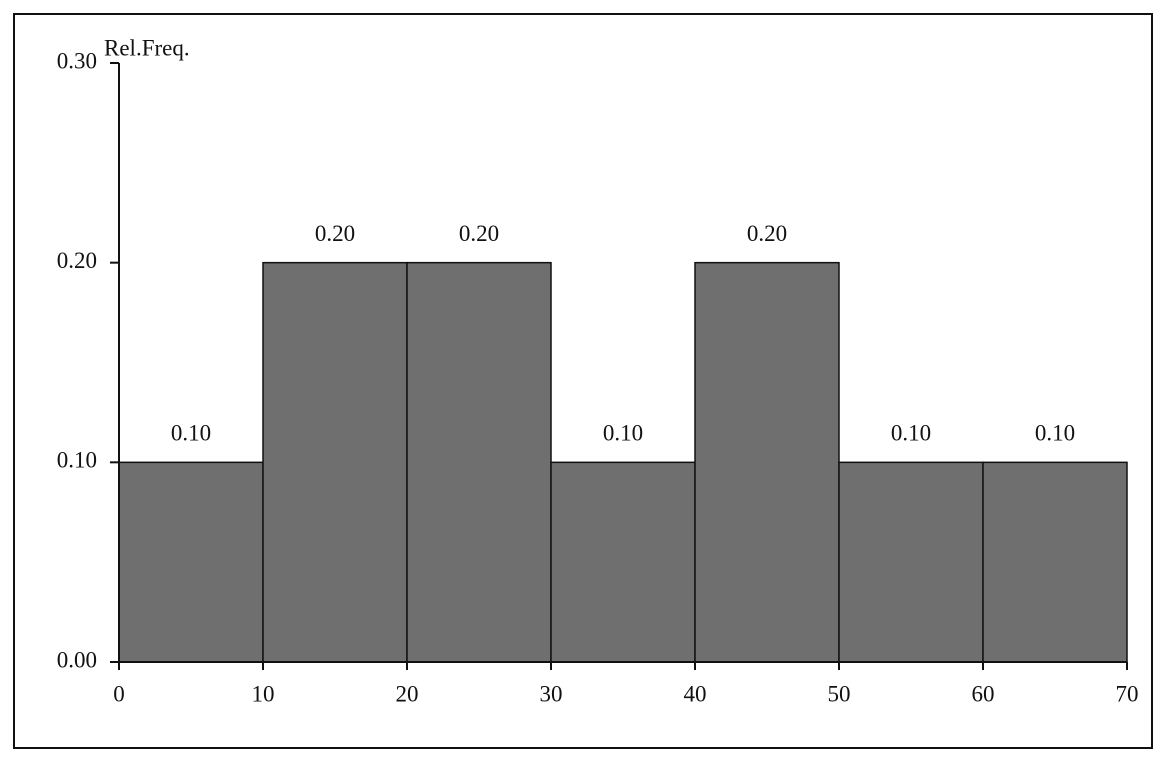 Image resolution: width=1169 pixels, height=765 pixels. Describe the element at coordinates (839, 693) in the screenshot. I see `x-tick-label: 50` at that location.